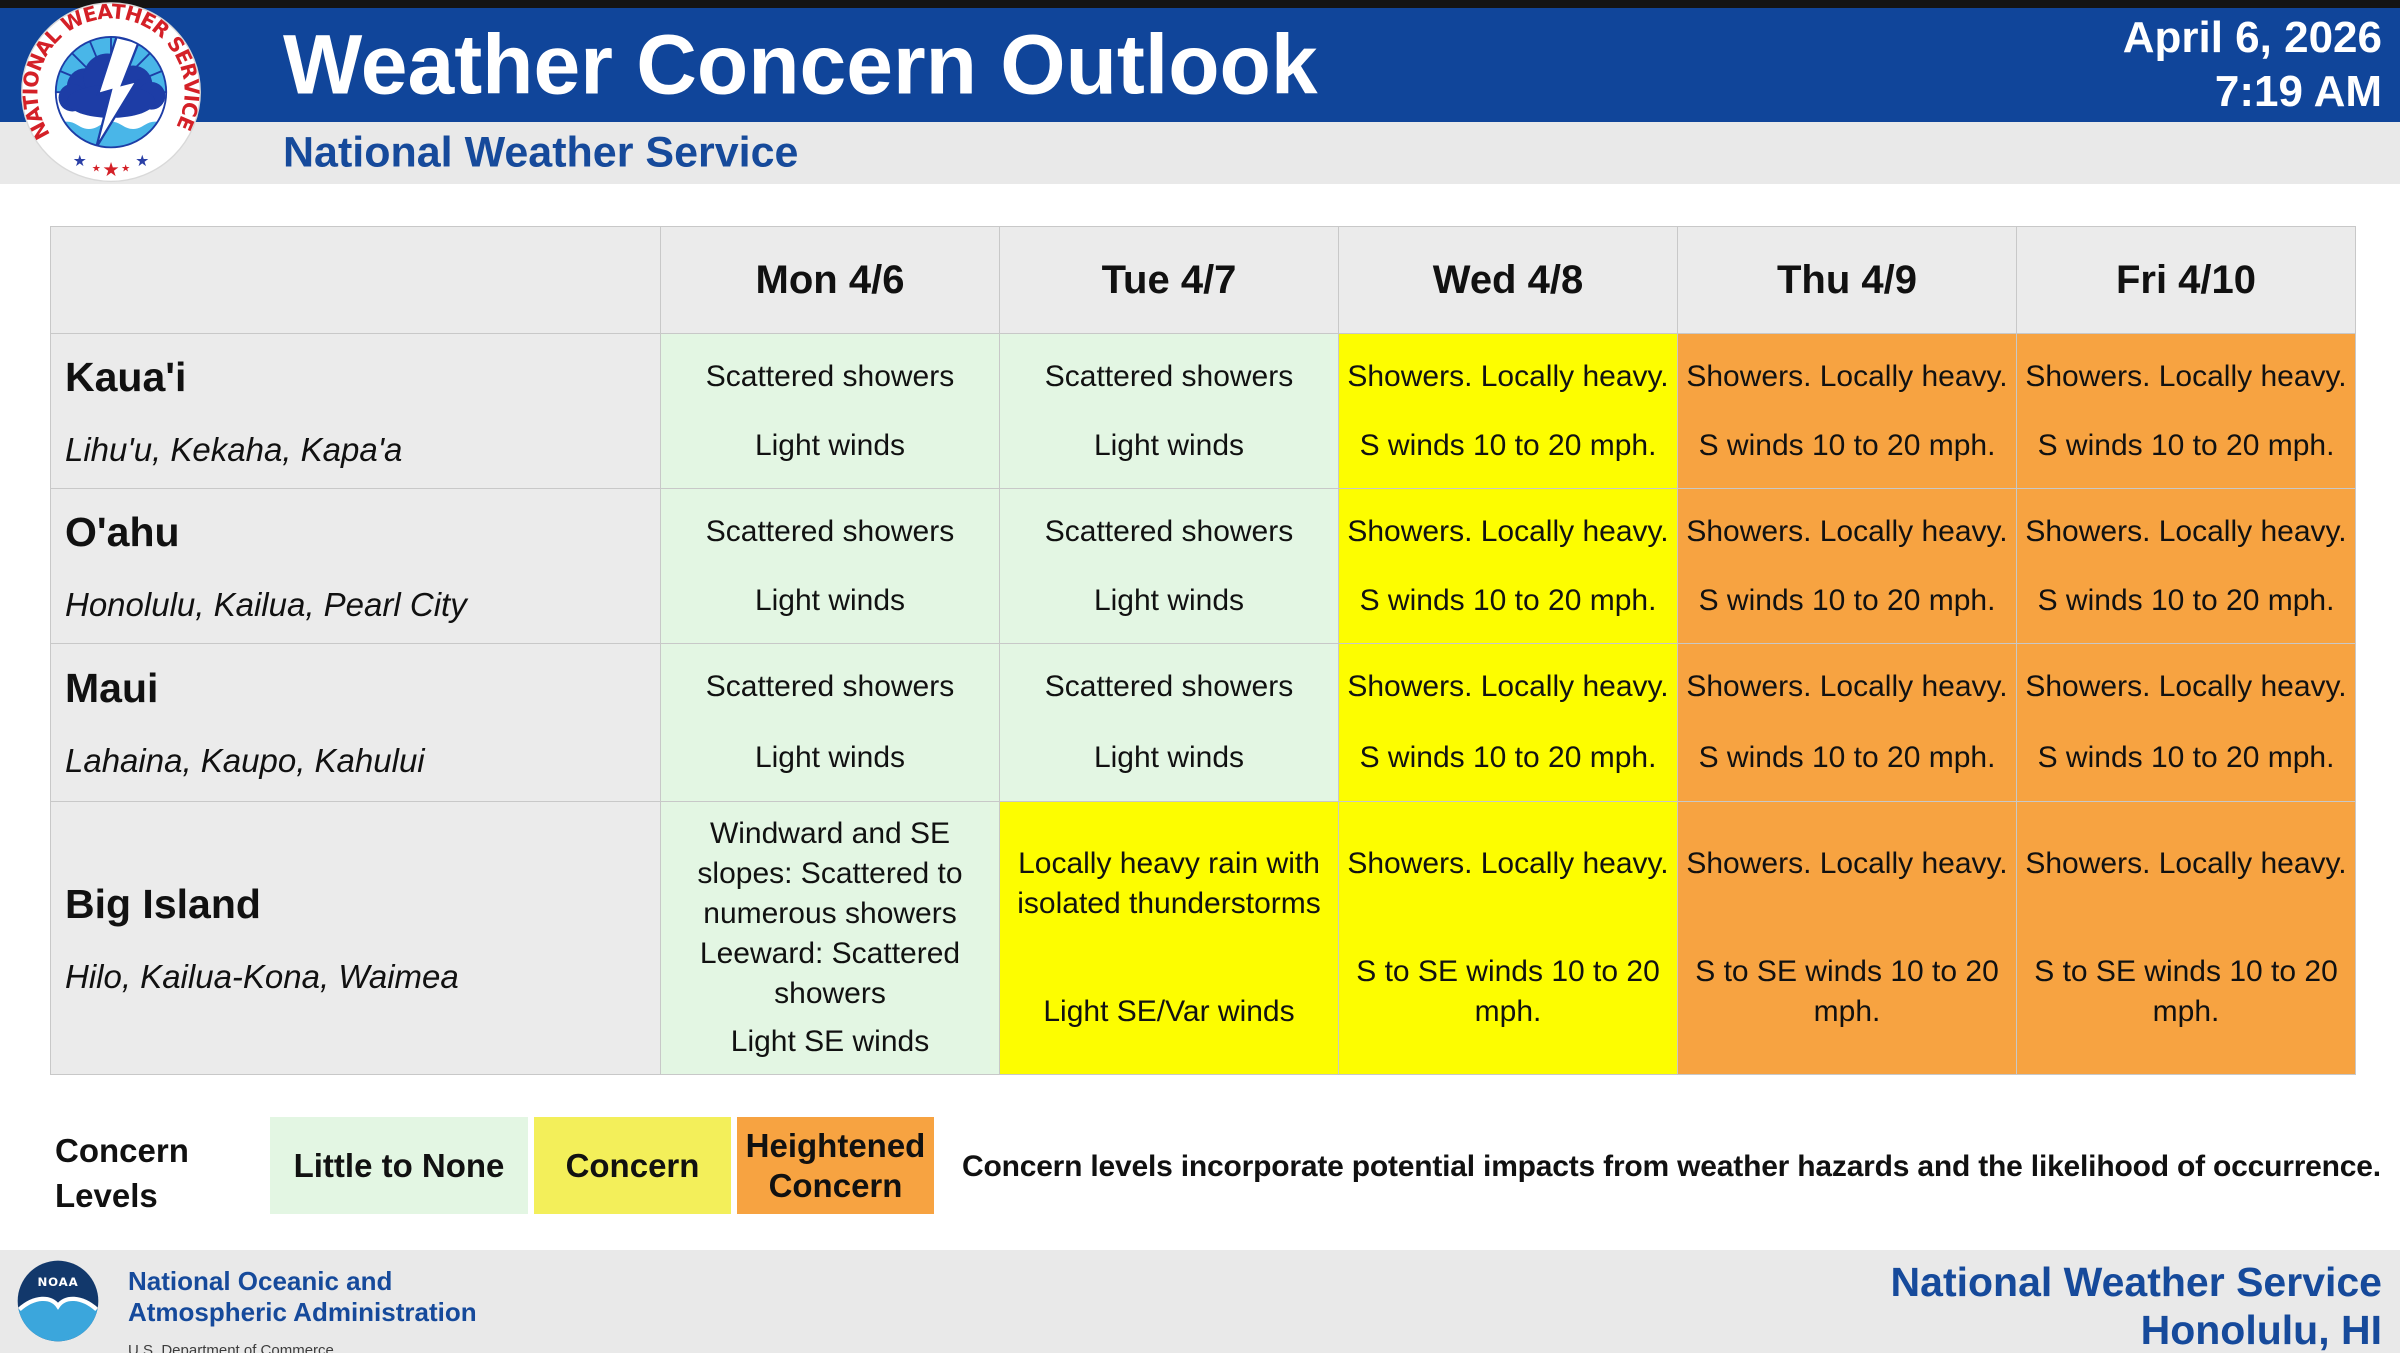  I want to click on noaa-agency-line1: National Oceanic and, so click(260, 1281).